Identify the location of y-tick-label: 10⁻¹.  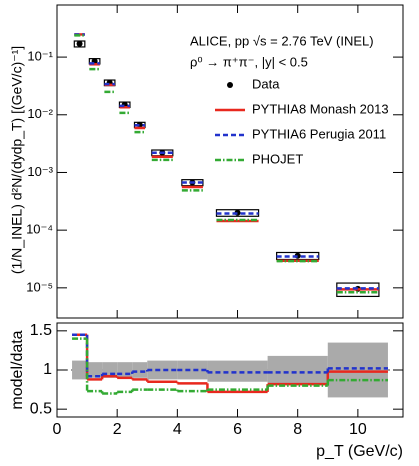
(40, 56).